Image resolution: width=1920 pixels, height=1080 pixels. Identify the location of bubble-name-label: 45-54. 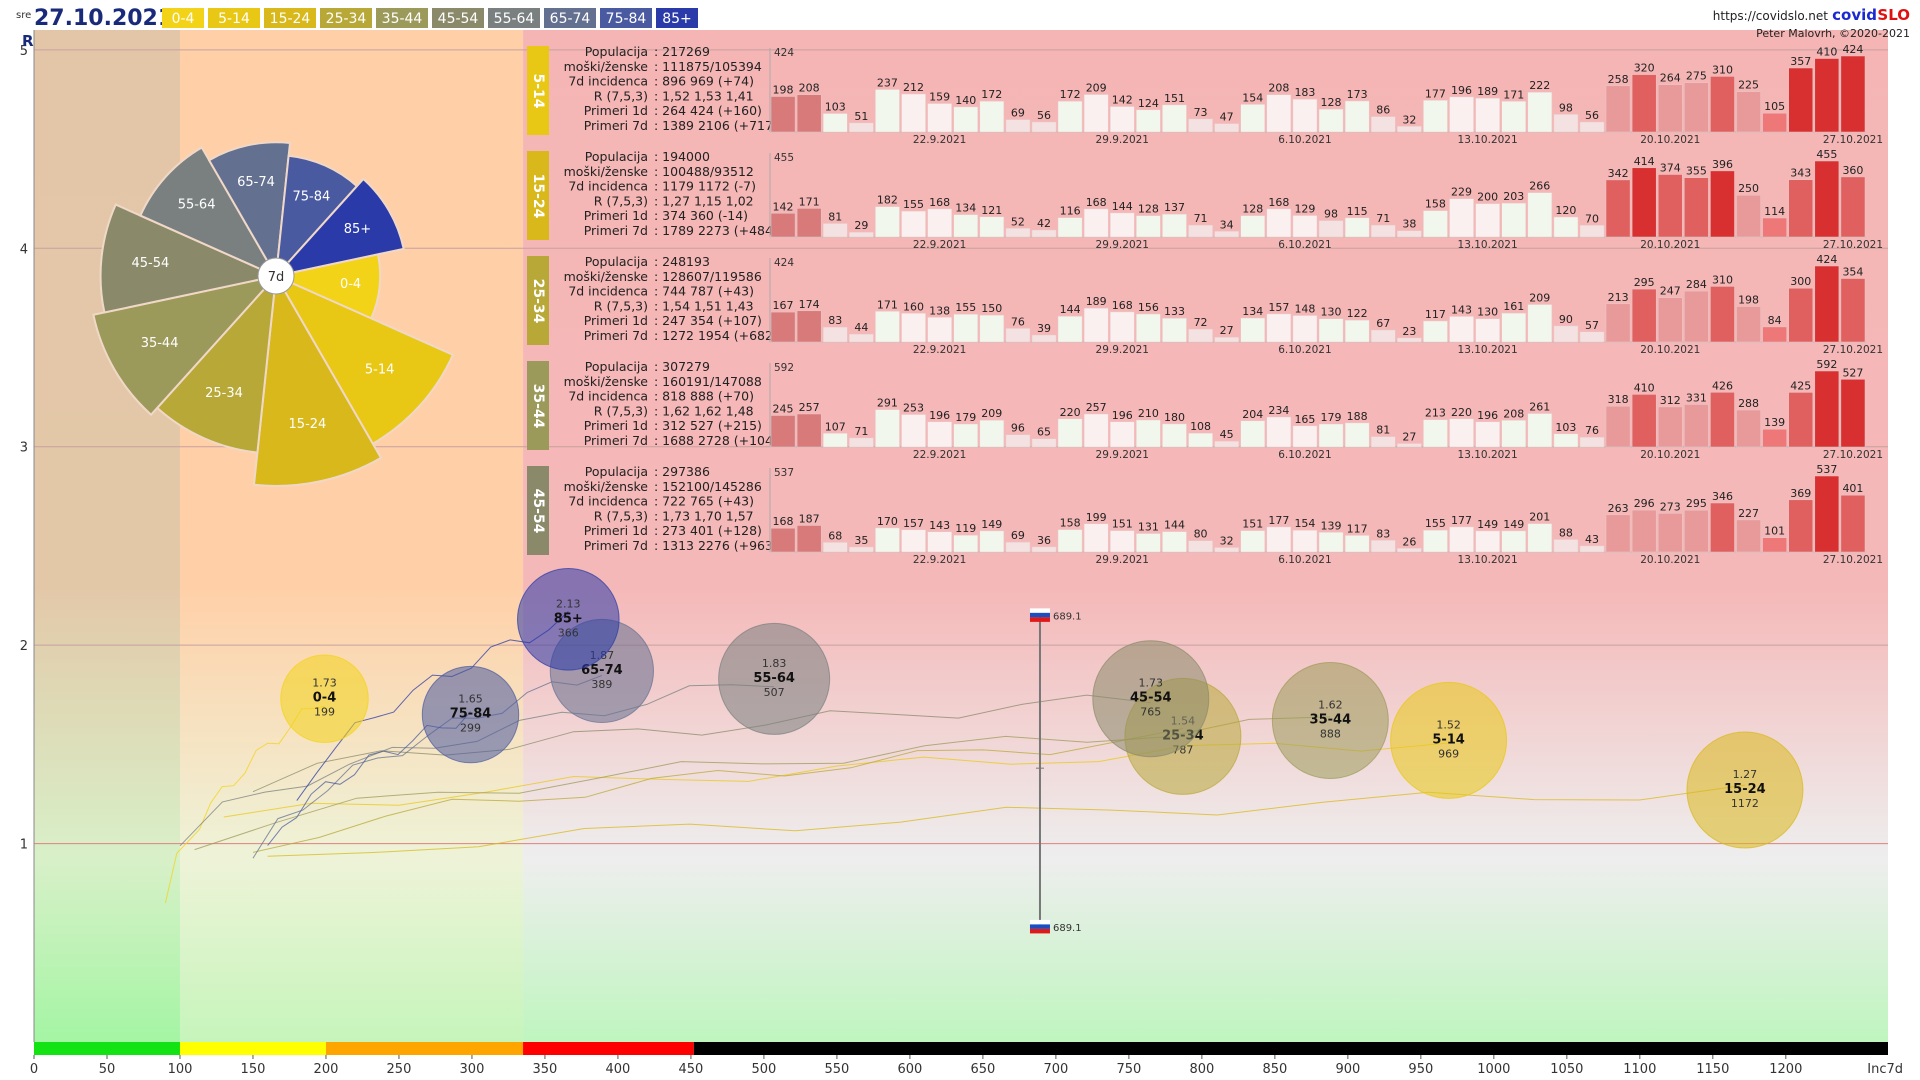
(1151, 698).